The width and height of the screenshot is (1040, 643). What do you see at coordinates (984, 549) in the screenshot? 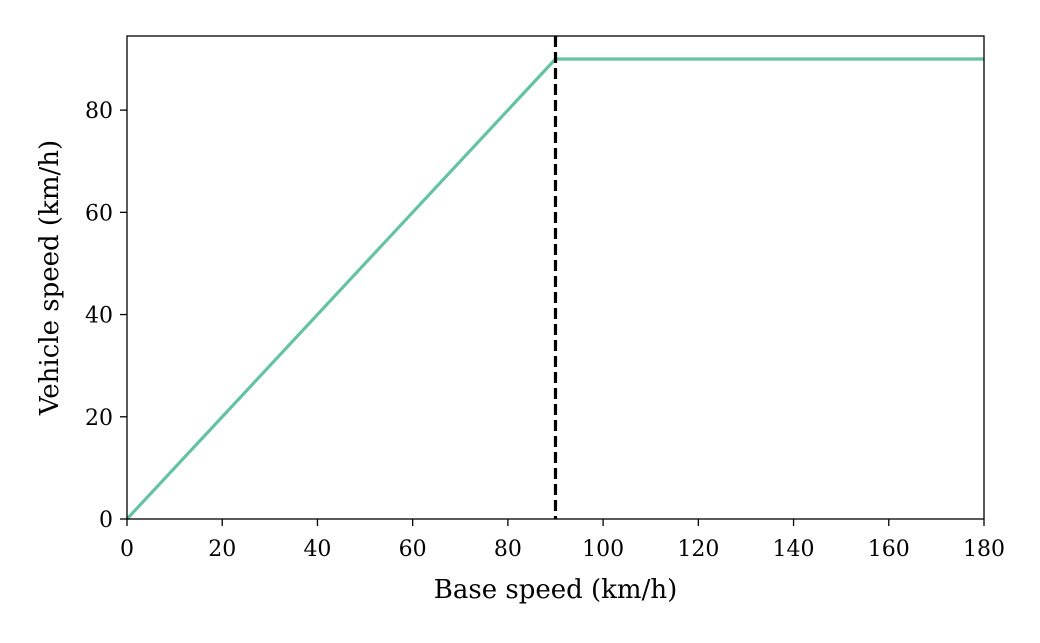
I see `x-tick-label: 180` at bounding box center [984, 549].